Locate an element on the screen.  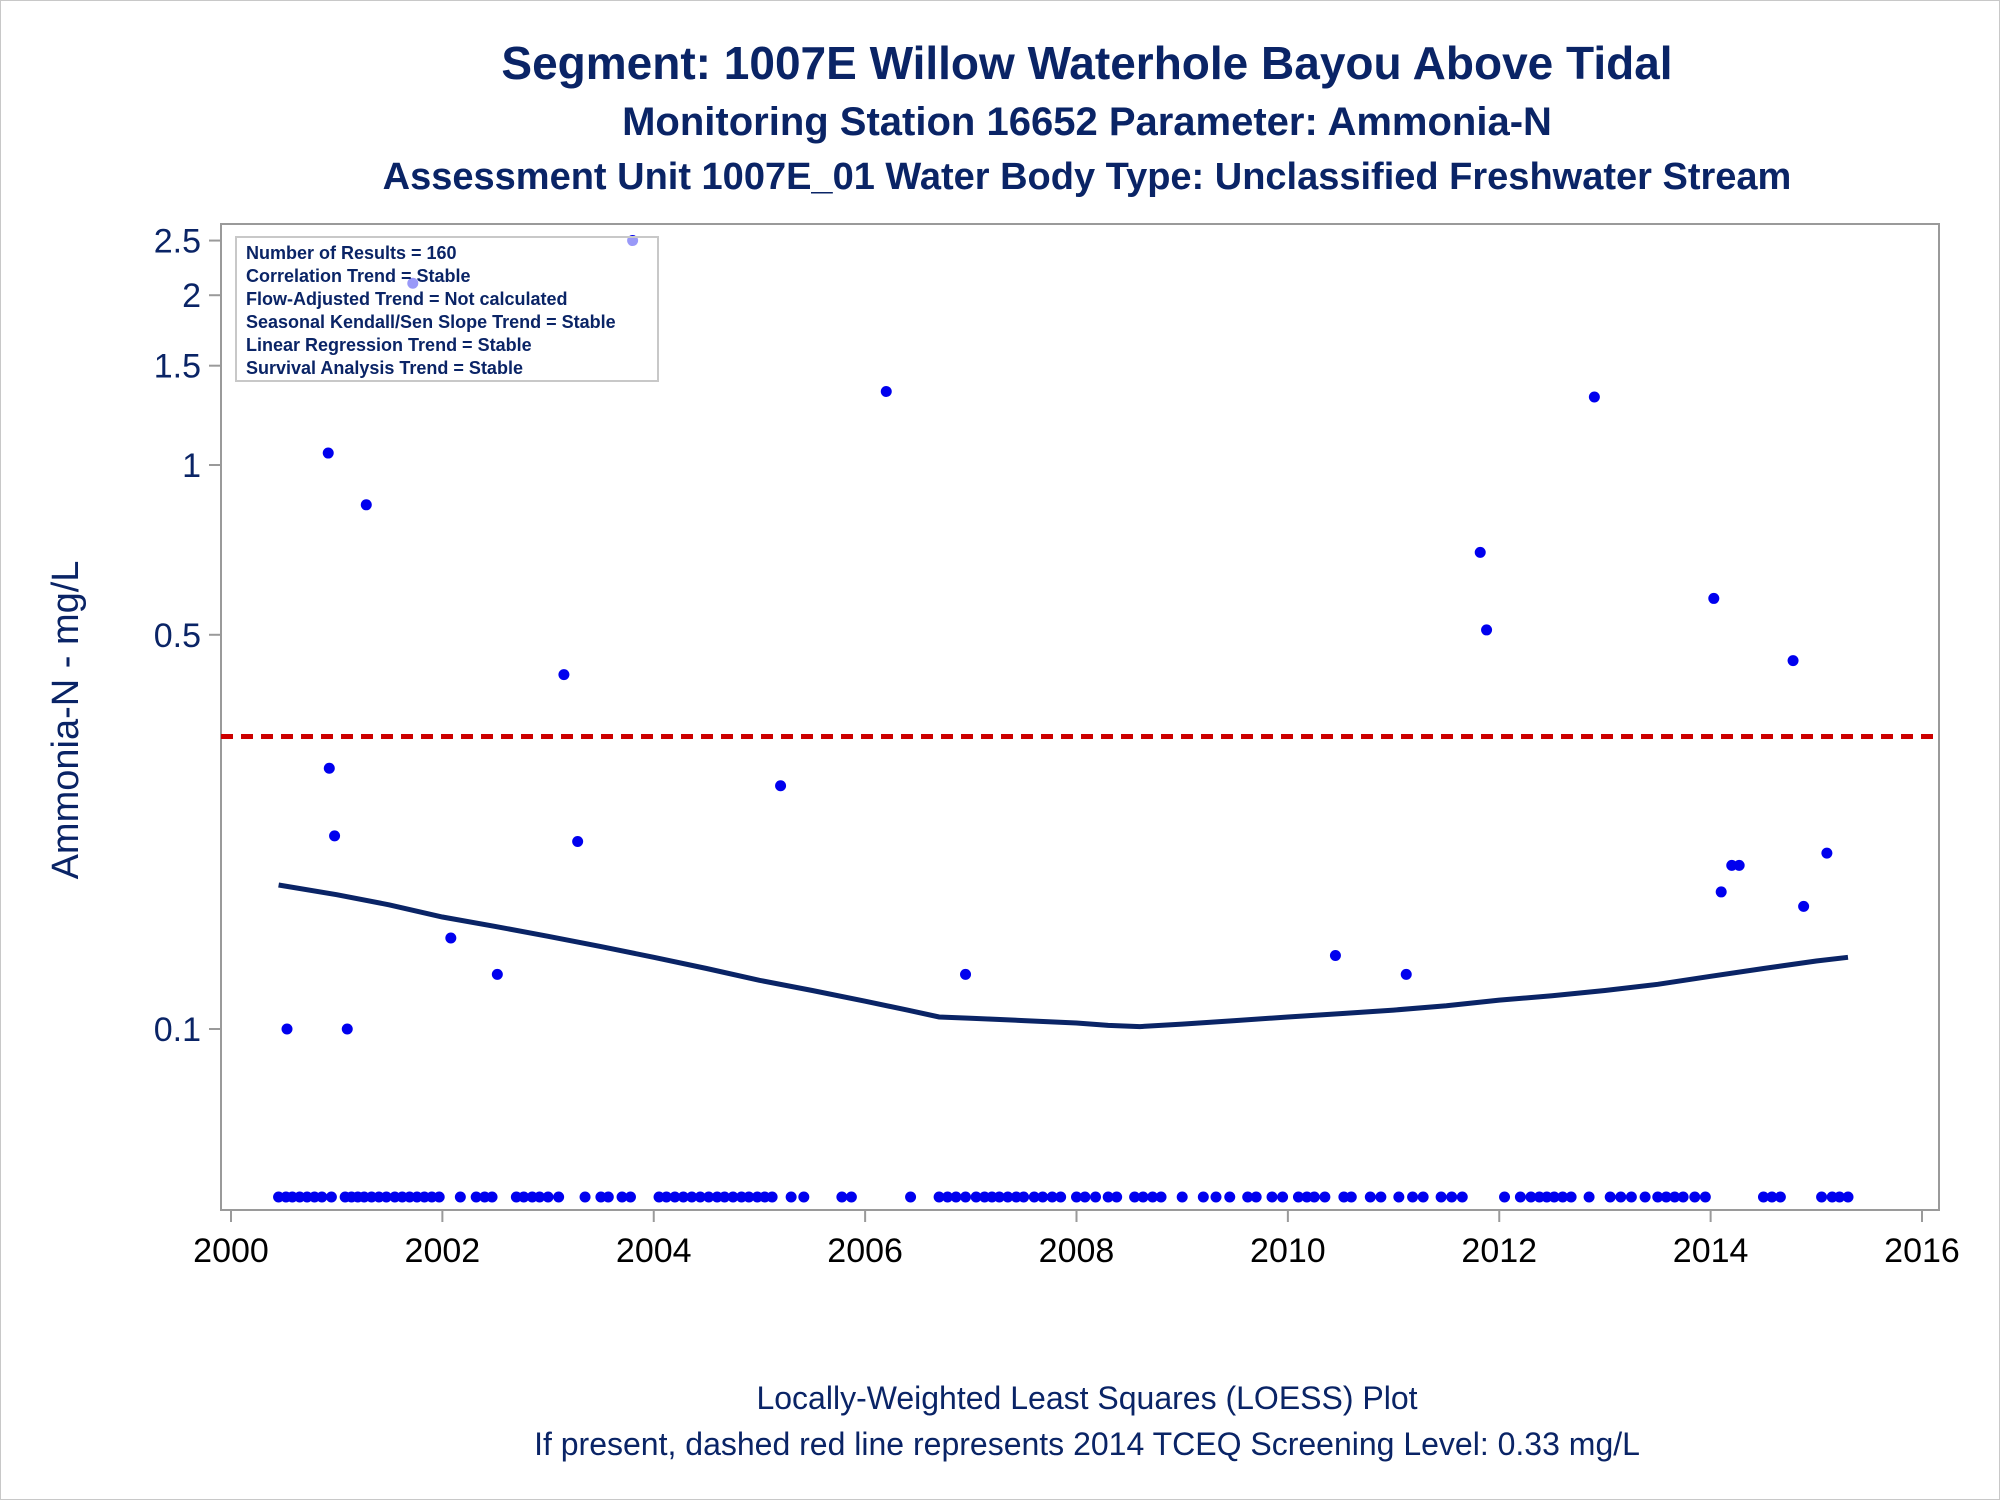
trend-info-line: Survival Analysis Trend = Stable is located at coordinates (384, 368).